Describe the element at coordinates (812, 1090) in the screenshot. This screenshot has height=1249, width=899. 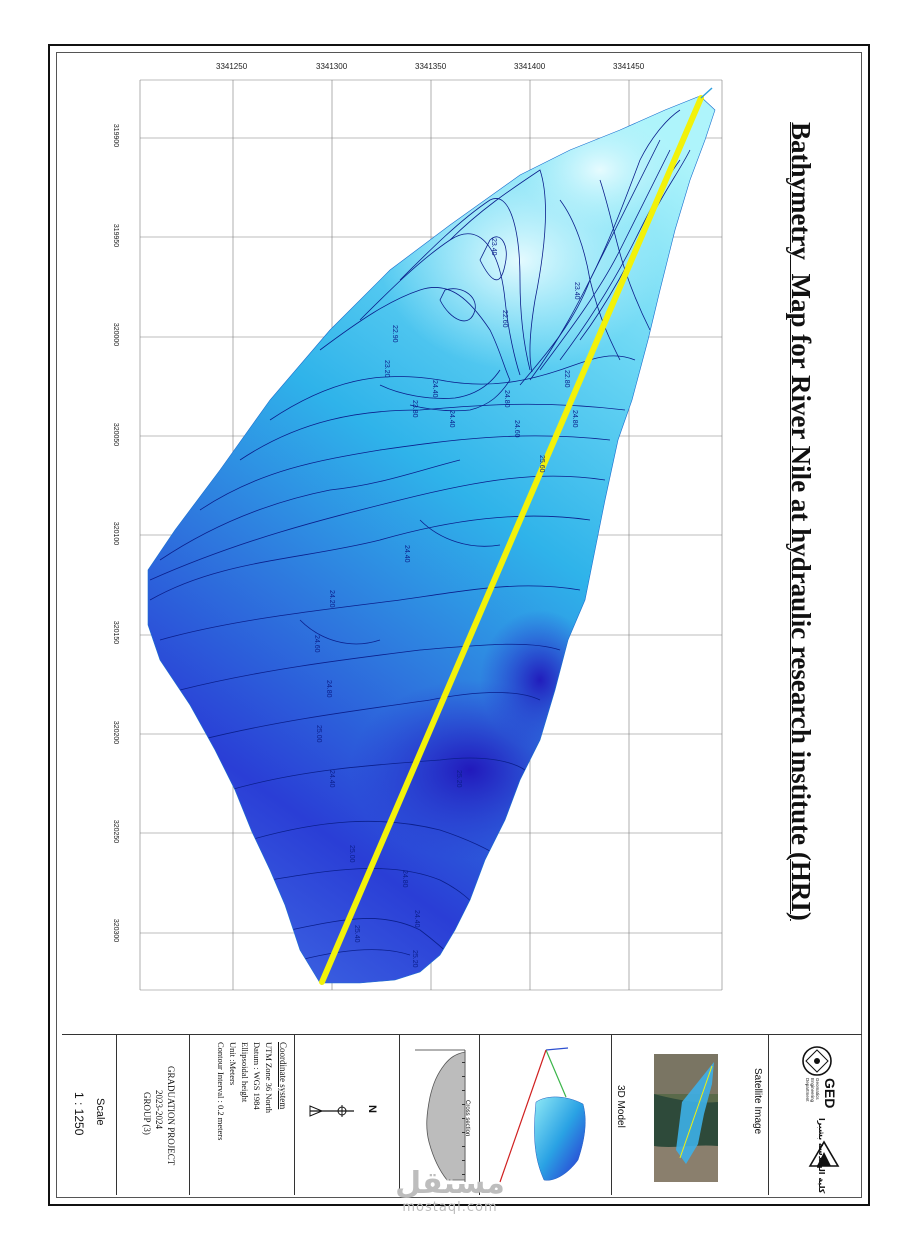
I see `ged-logo-subtitle: Geomatics Engineering Department` at that location.